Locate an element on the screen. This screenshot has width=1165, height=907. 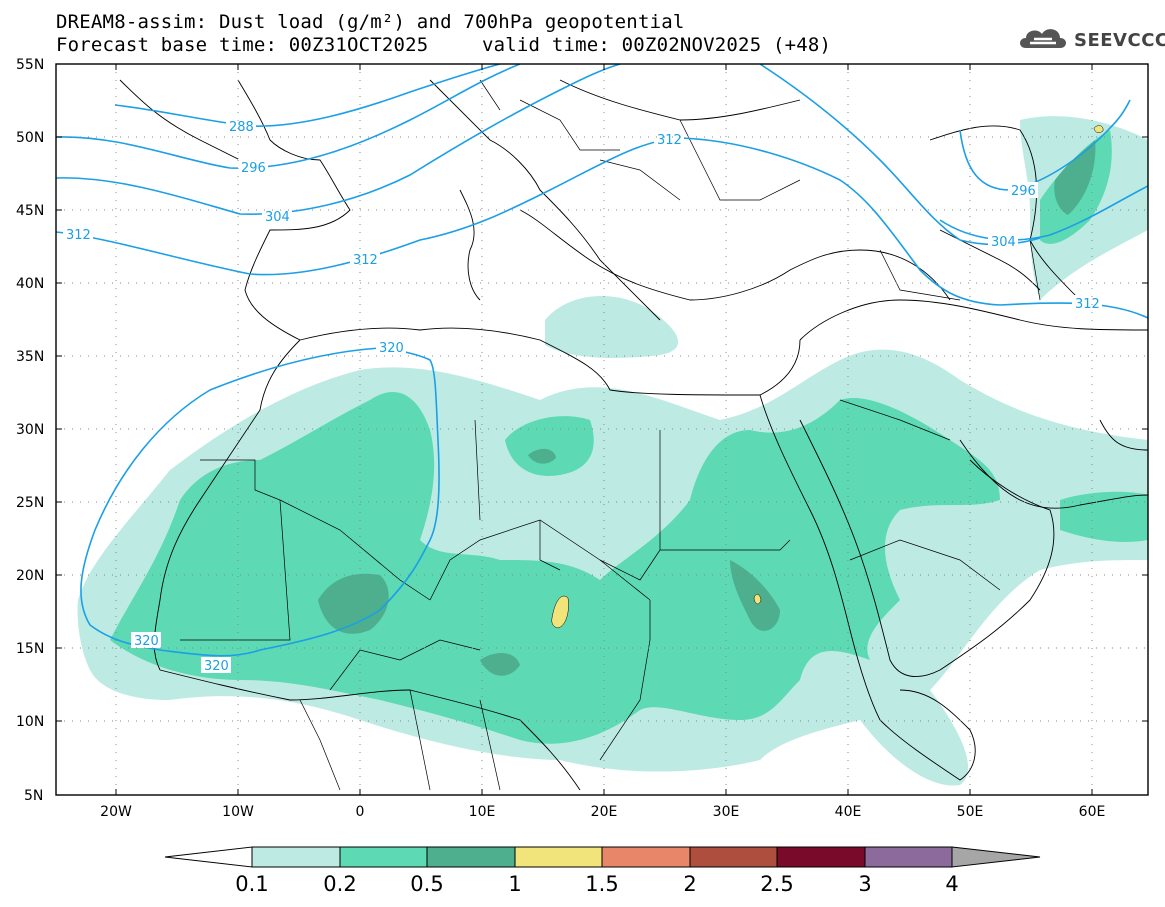
colorbar-bin-2.5-3 is located at coordinates (821, 857).